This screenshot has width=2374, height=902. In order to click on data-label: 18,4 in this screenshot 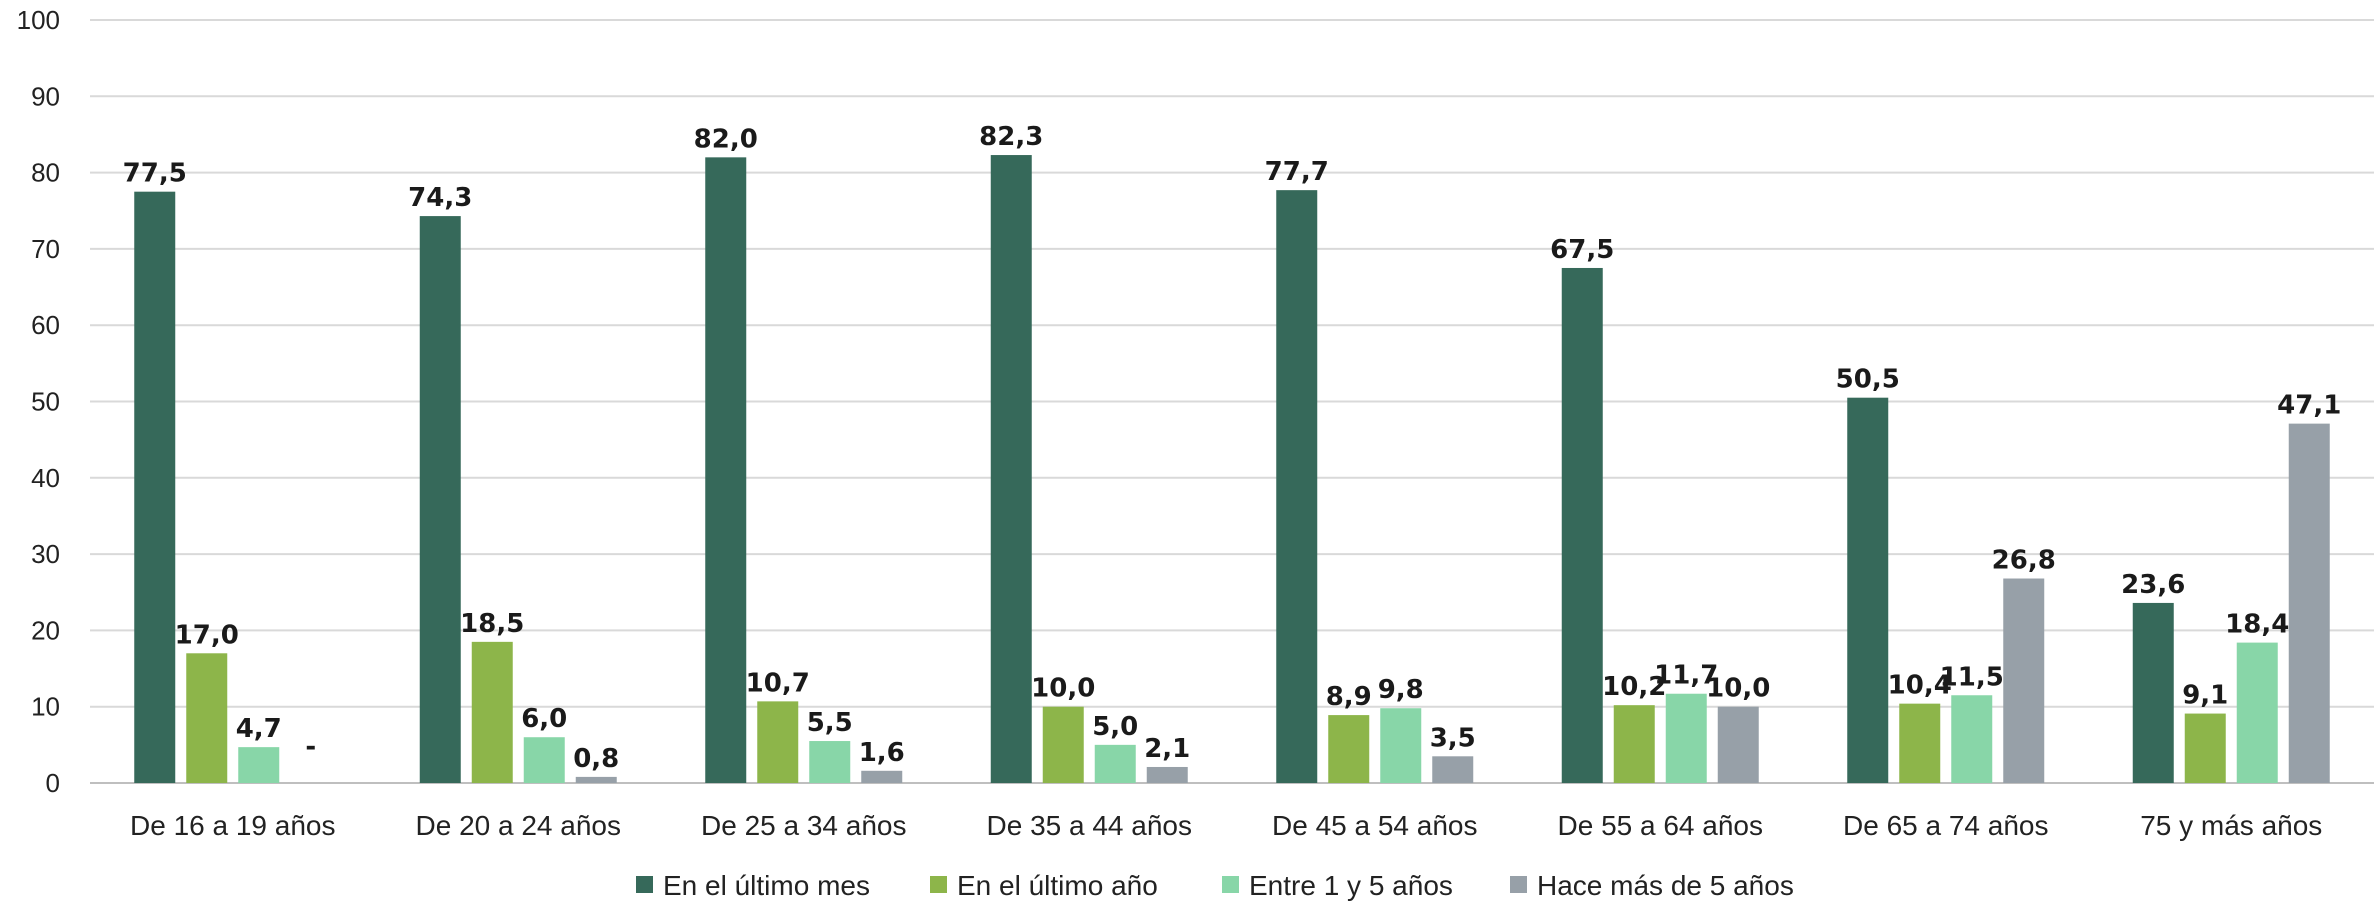, I will do `click(2257, 625)`.